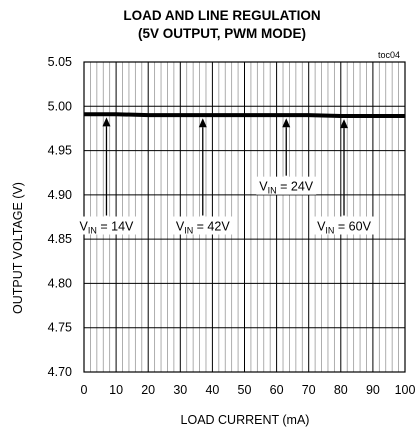 Image resolution: width=417 pixels, height=432 pixels. What do you see at coordinates (60, 328) in the screenshot?
I see `y-tick-label: 4.75` at bounding box center [60, 328].